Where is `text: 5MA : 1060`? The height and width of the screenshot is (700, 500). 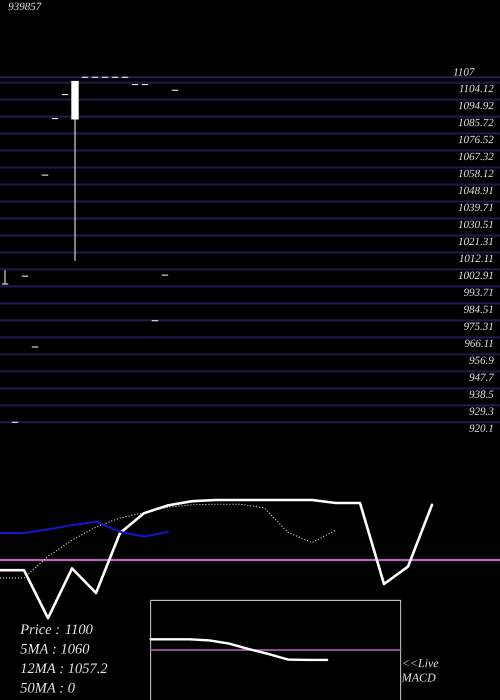 text: 5MA : 1060 is located at coordinates (55, 649).